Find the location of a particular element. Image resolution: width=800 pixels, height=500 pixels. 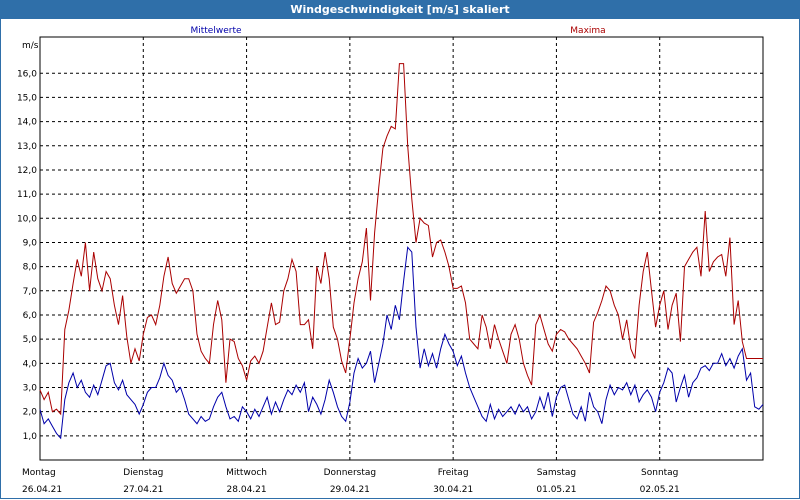

y-axis-unit: m/s is located at coordinates (30, 46).